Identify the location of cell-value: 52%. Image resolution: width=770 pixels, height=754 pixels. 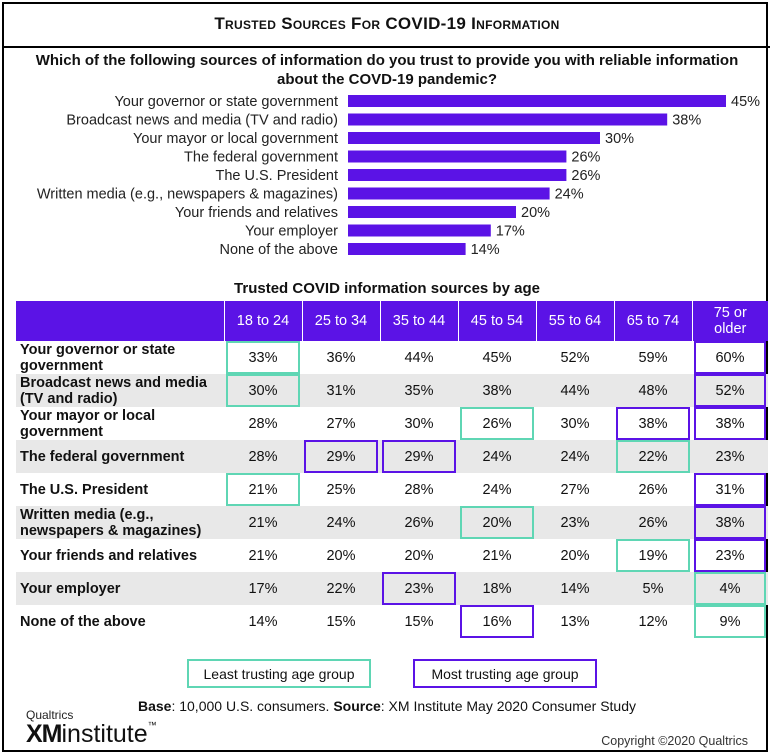
(575, 357).